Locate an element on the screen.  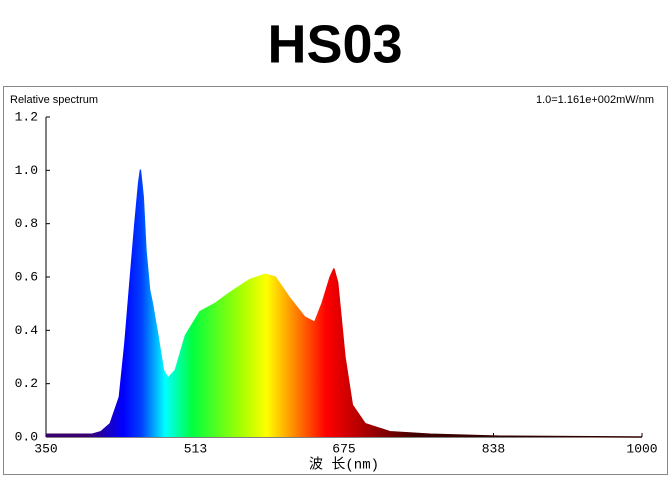
chart-title: HS03 is located at coordinates (334, 44).